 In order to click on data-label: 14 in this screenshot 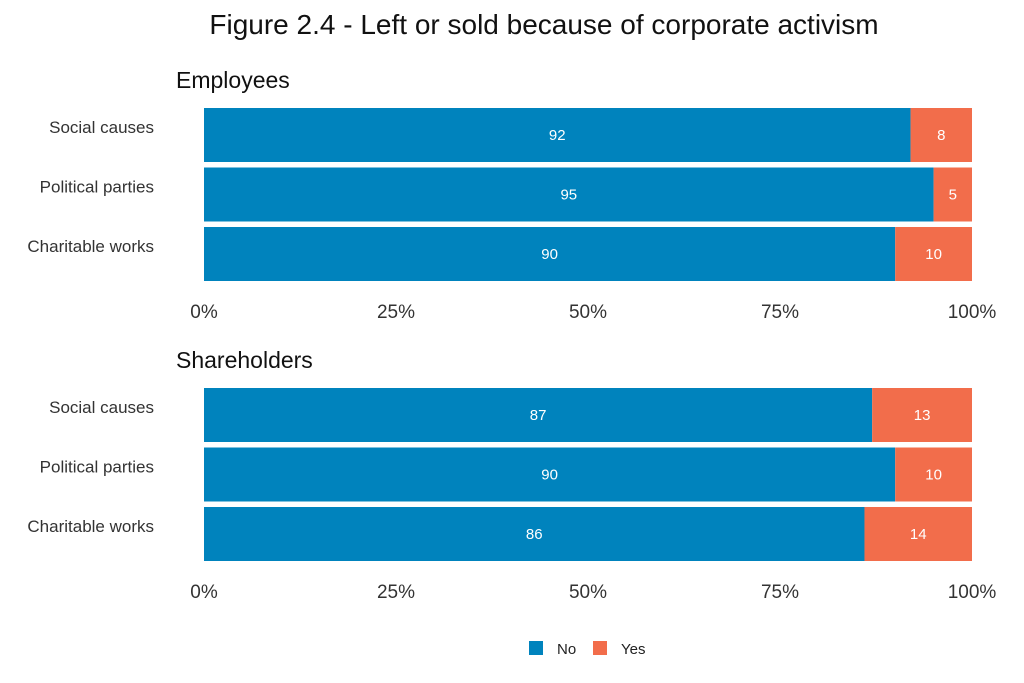, I will do `click(918, 534)`.